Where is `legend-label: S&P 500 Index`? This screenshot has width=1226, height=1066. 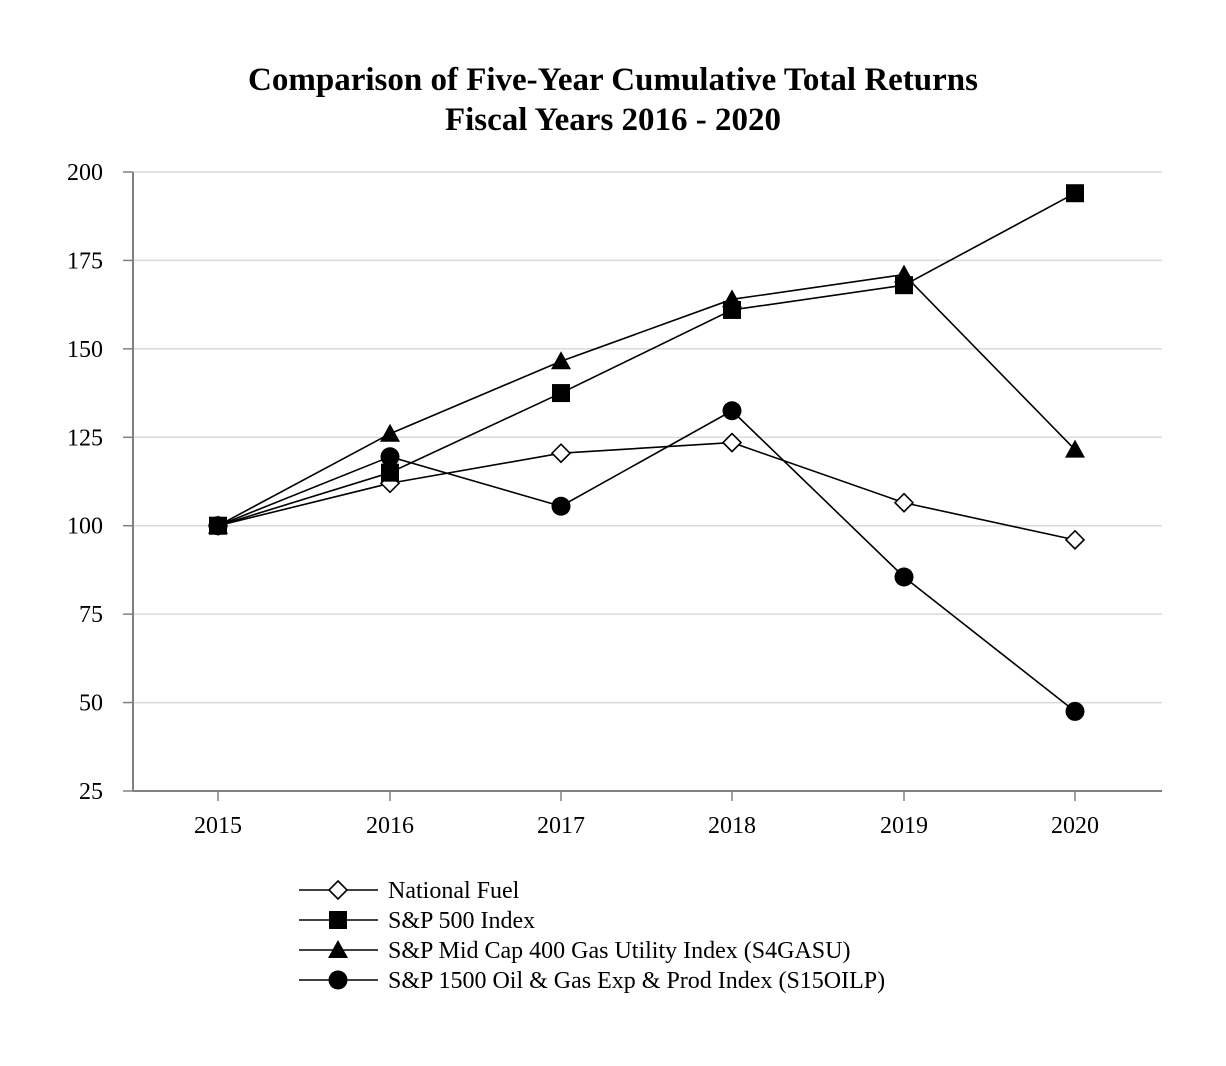 legend-label: S&P 500 Index is located at coordinates (461, 921).